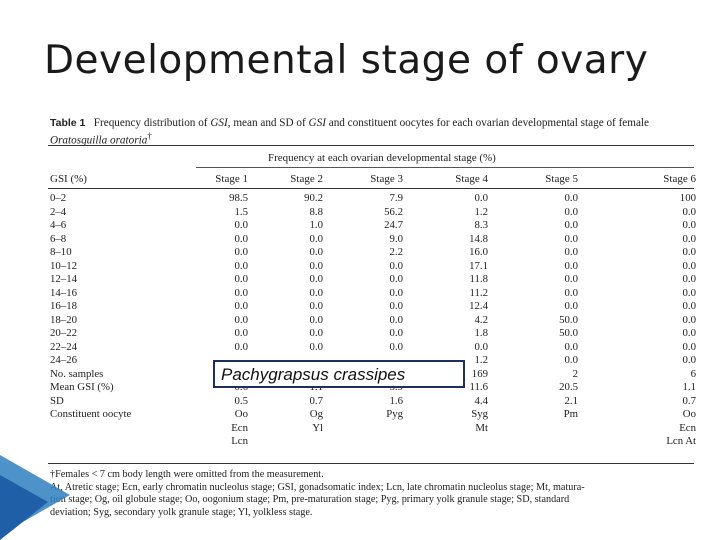  I want to click on column-header: Stage 3, so click(386, 179).